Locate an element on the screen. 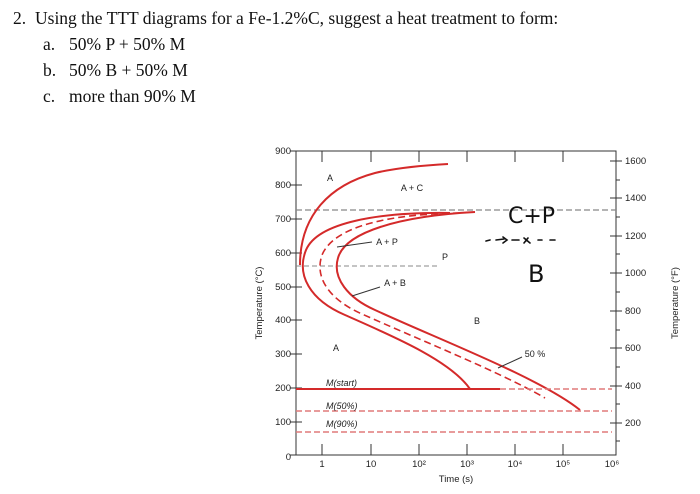 The width and height of the screenshot is (700, 494). left-tick-label: 0 is located at coordinates (288, 457).